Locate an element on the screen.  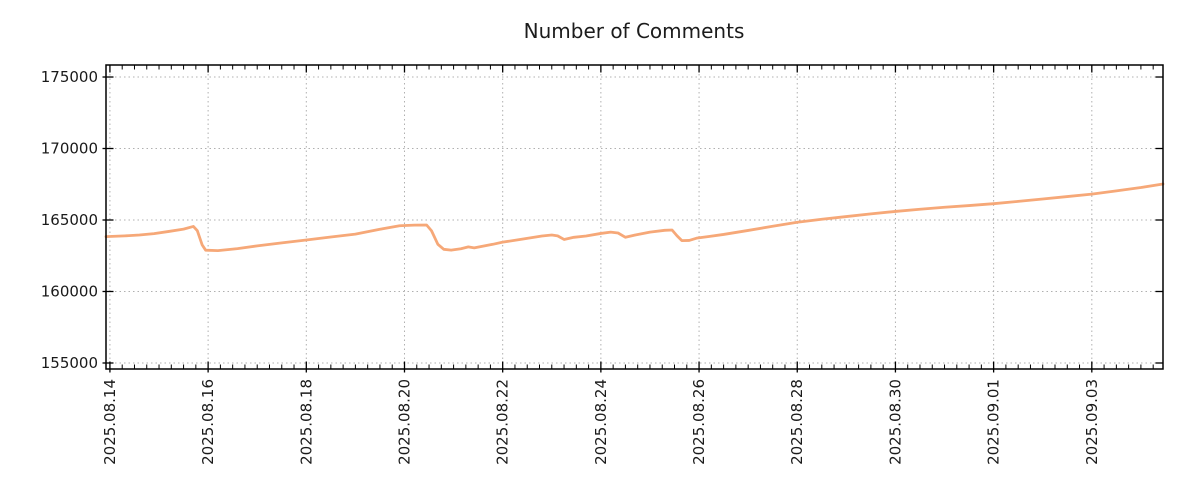
x-tick-label: 2025.08.30 is located at coordinates (895, 422).